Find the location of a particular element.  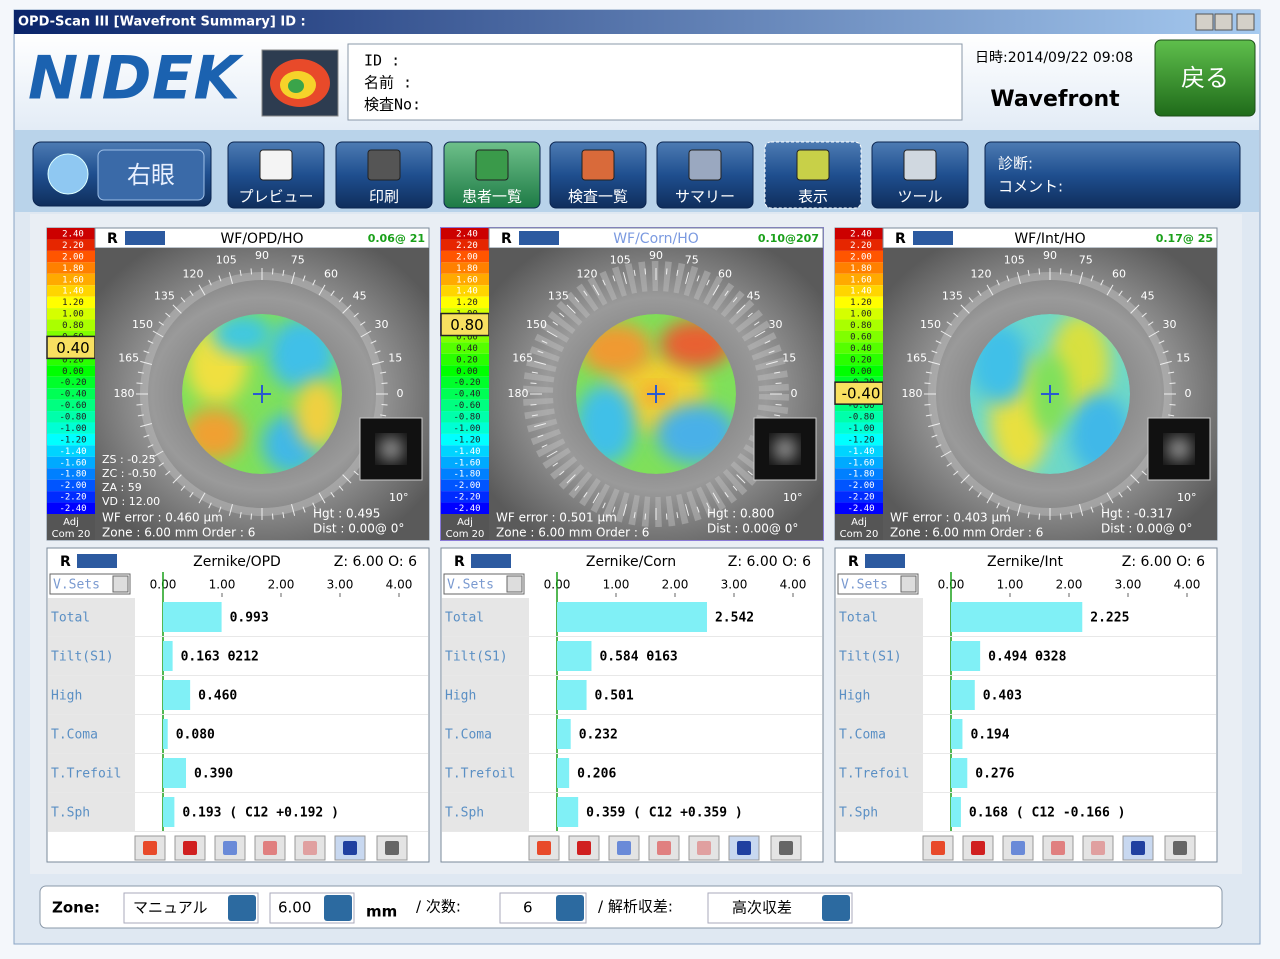

scale-label: -2.40 is located at coordinates (860, 509).